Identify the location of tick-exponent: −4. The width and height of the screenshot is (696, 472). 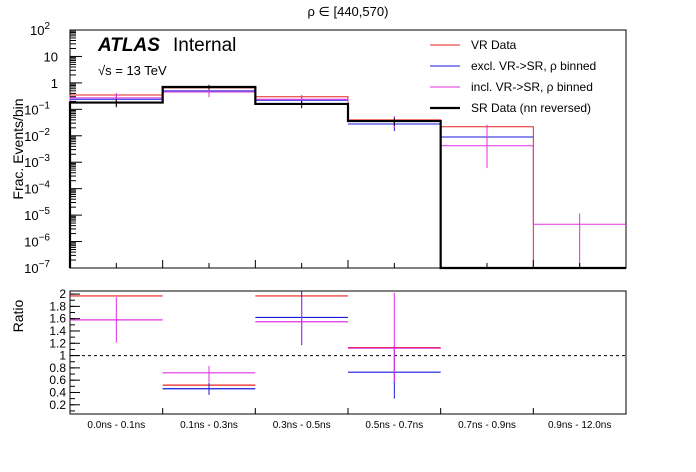
(45, 185).